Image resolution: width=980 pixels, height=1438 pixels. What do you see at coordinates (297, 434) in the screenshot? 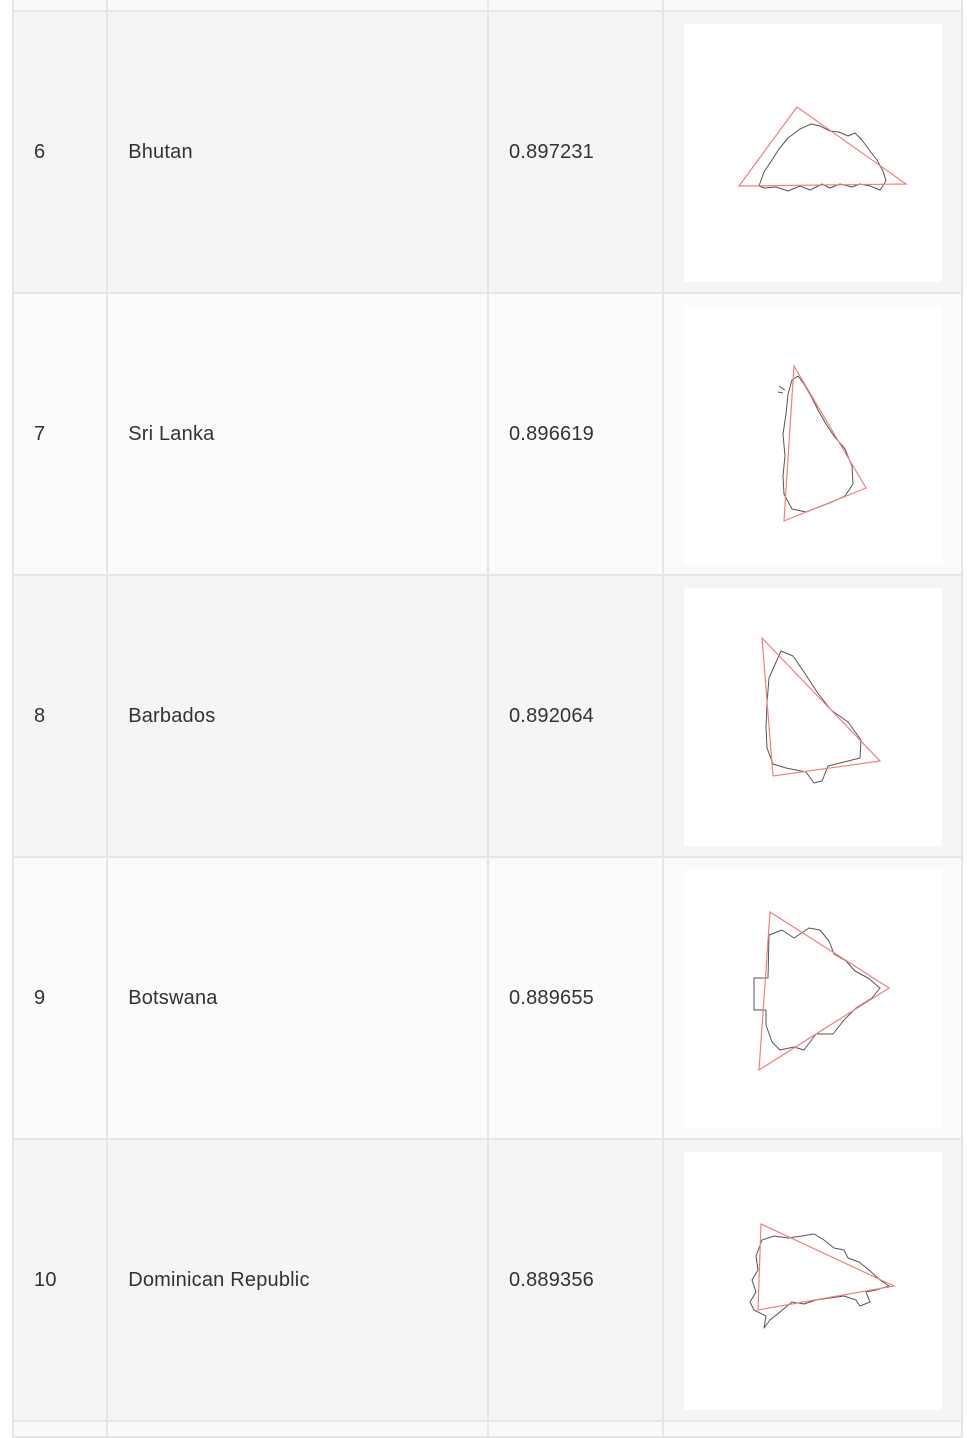
I see `country-name-cell: Sri Lanka` at bounding box center [297, 434].